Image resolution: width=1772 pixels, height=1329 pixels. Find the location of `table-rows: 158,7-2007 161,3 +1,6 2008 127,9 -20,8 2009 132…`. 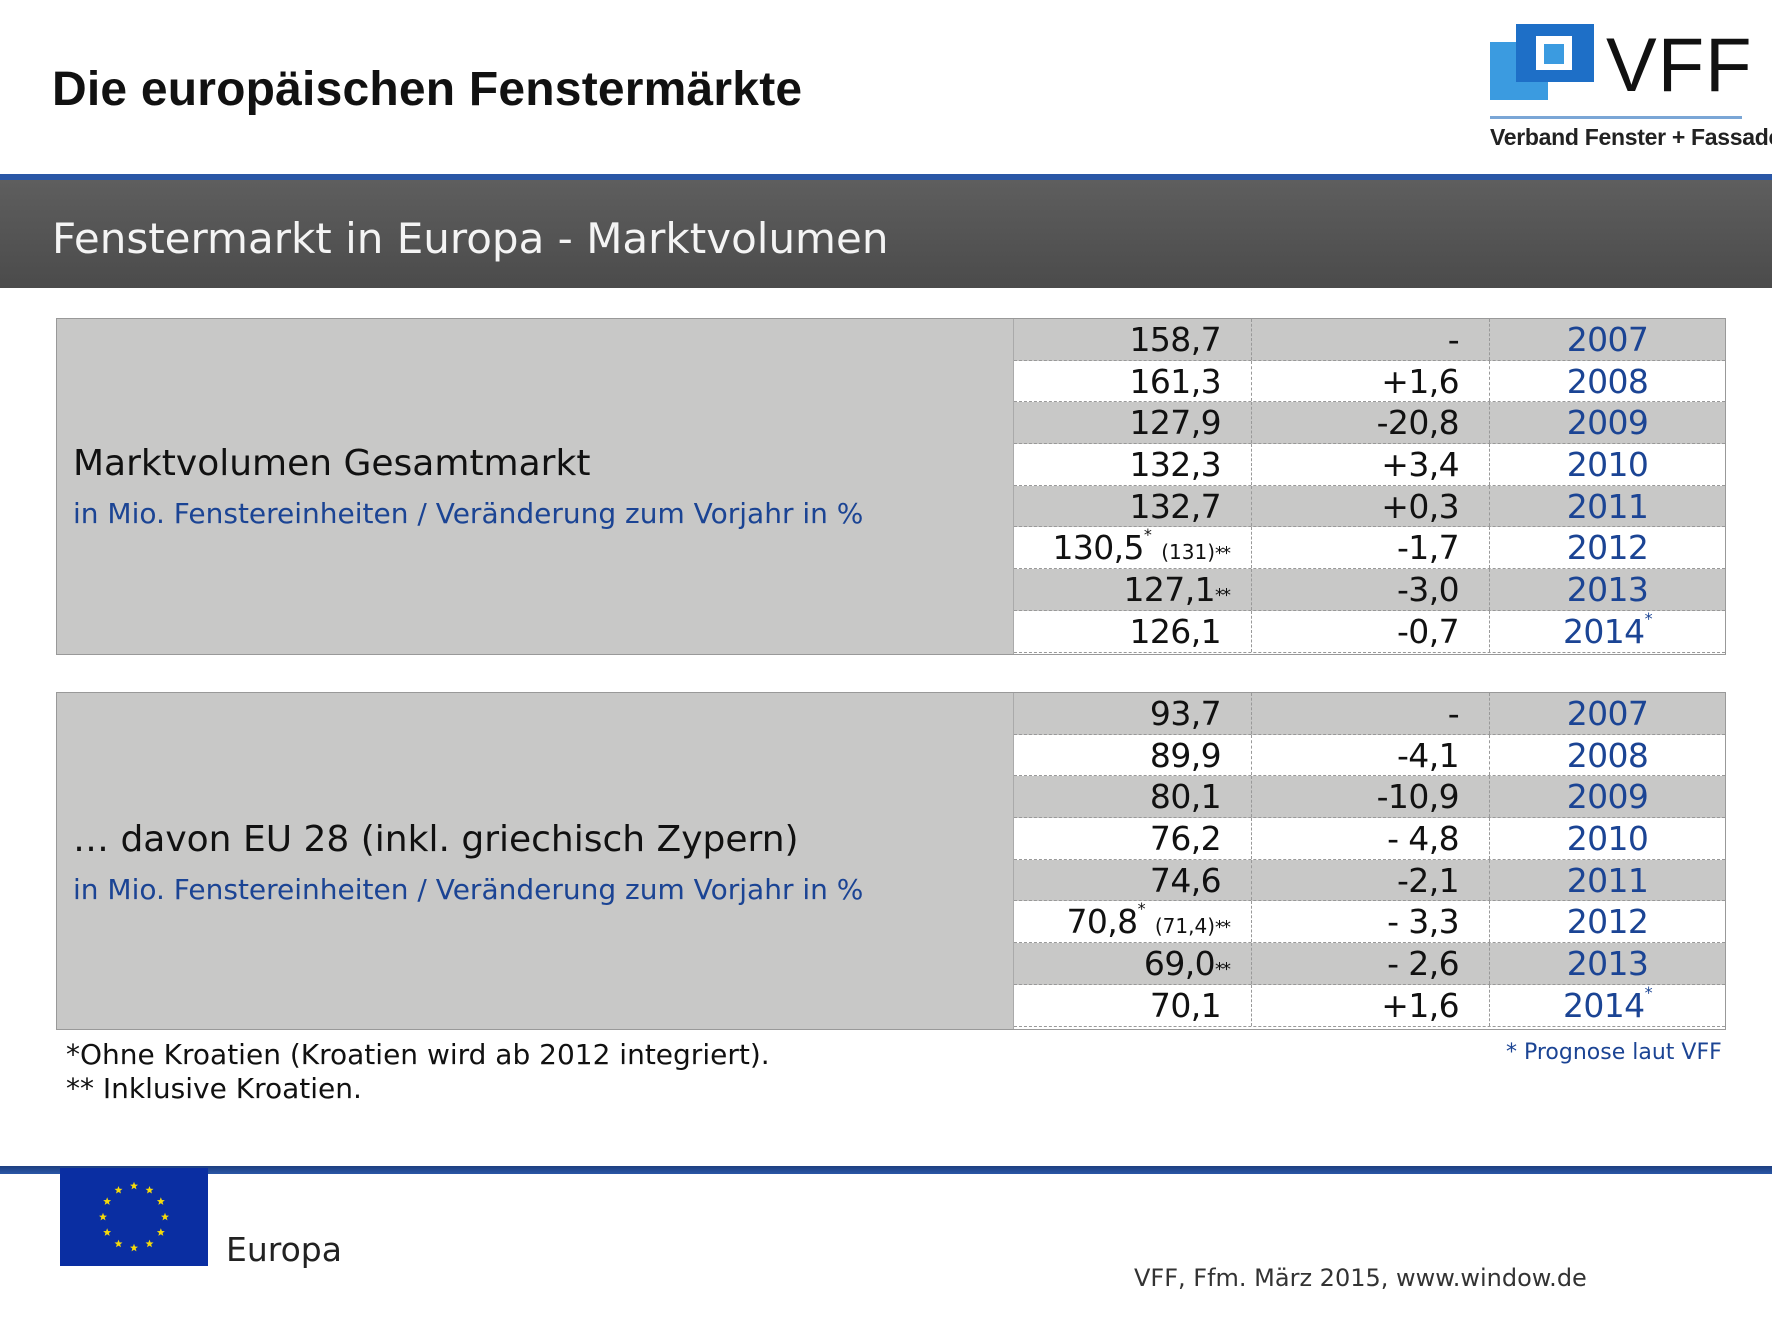

table-rows: 158,7-2007 161,3 +1,6 2008 127,9 -20,8 2009 132… is located at coordinates (1369, 486).